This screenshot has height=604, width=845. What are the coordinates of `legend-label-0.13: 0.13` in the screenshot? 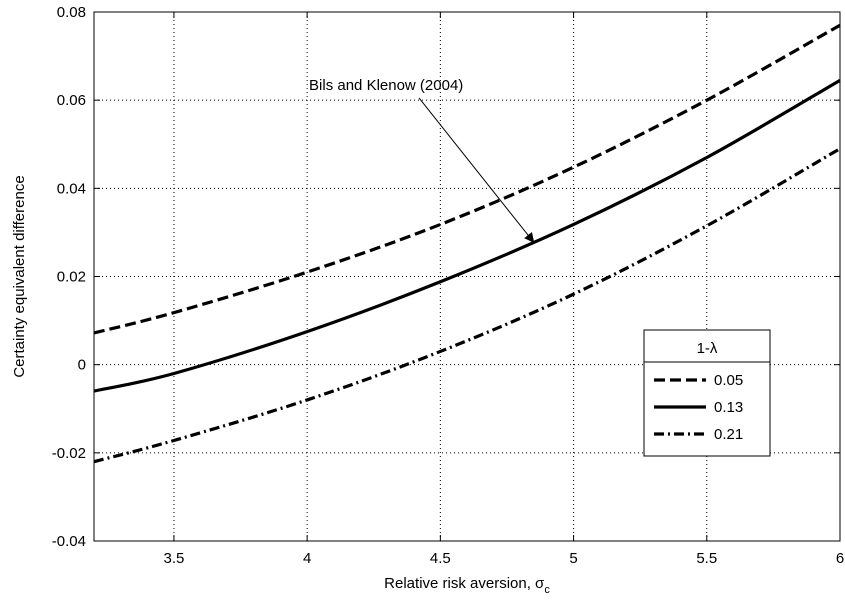 It's located at (728, 407).